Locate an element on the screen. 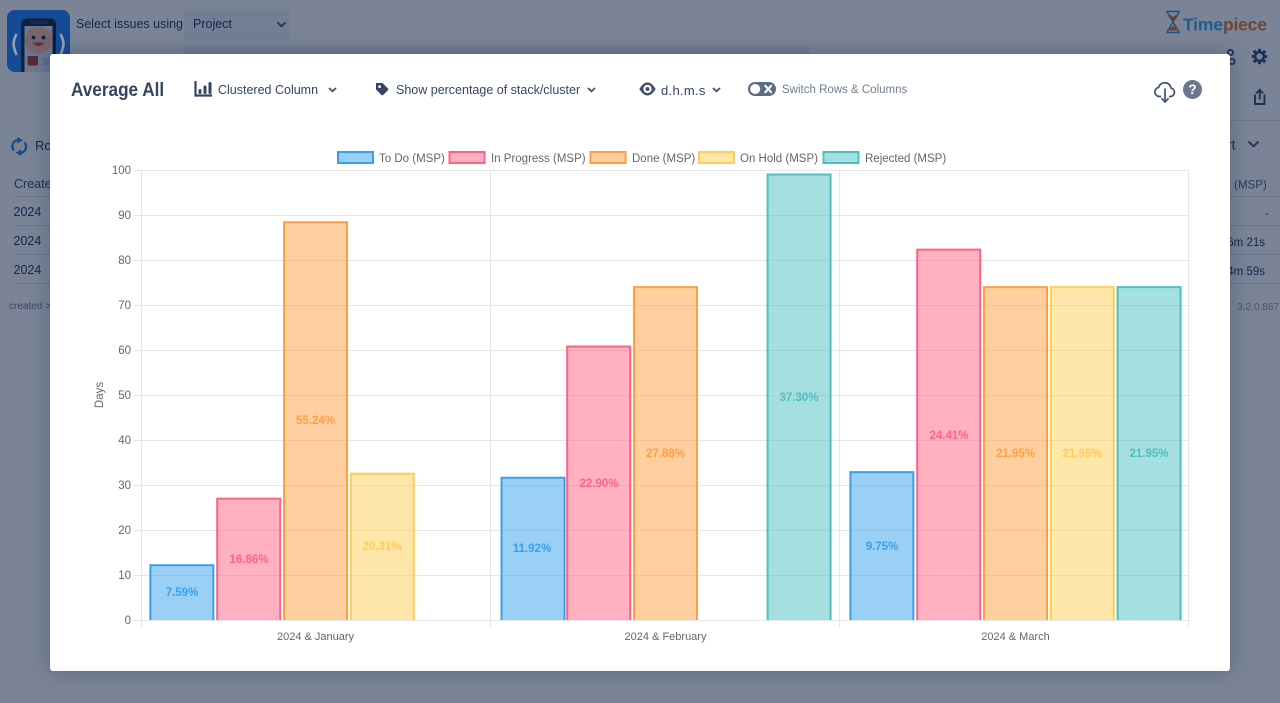  svg-text: 4m 59s is located at coordinates (1246, 272).